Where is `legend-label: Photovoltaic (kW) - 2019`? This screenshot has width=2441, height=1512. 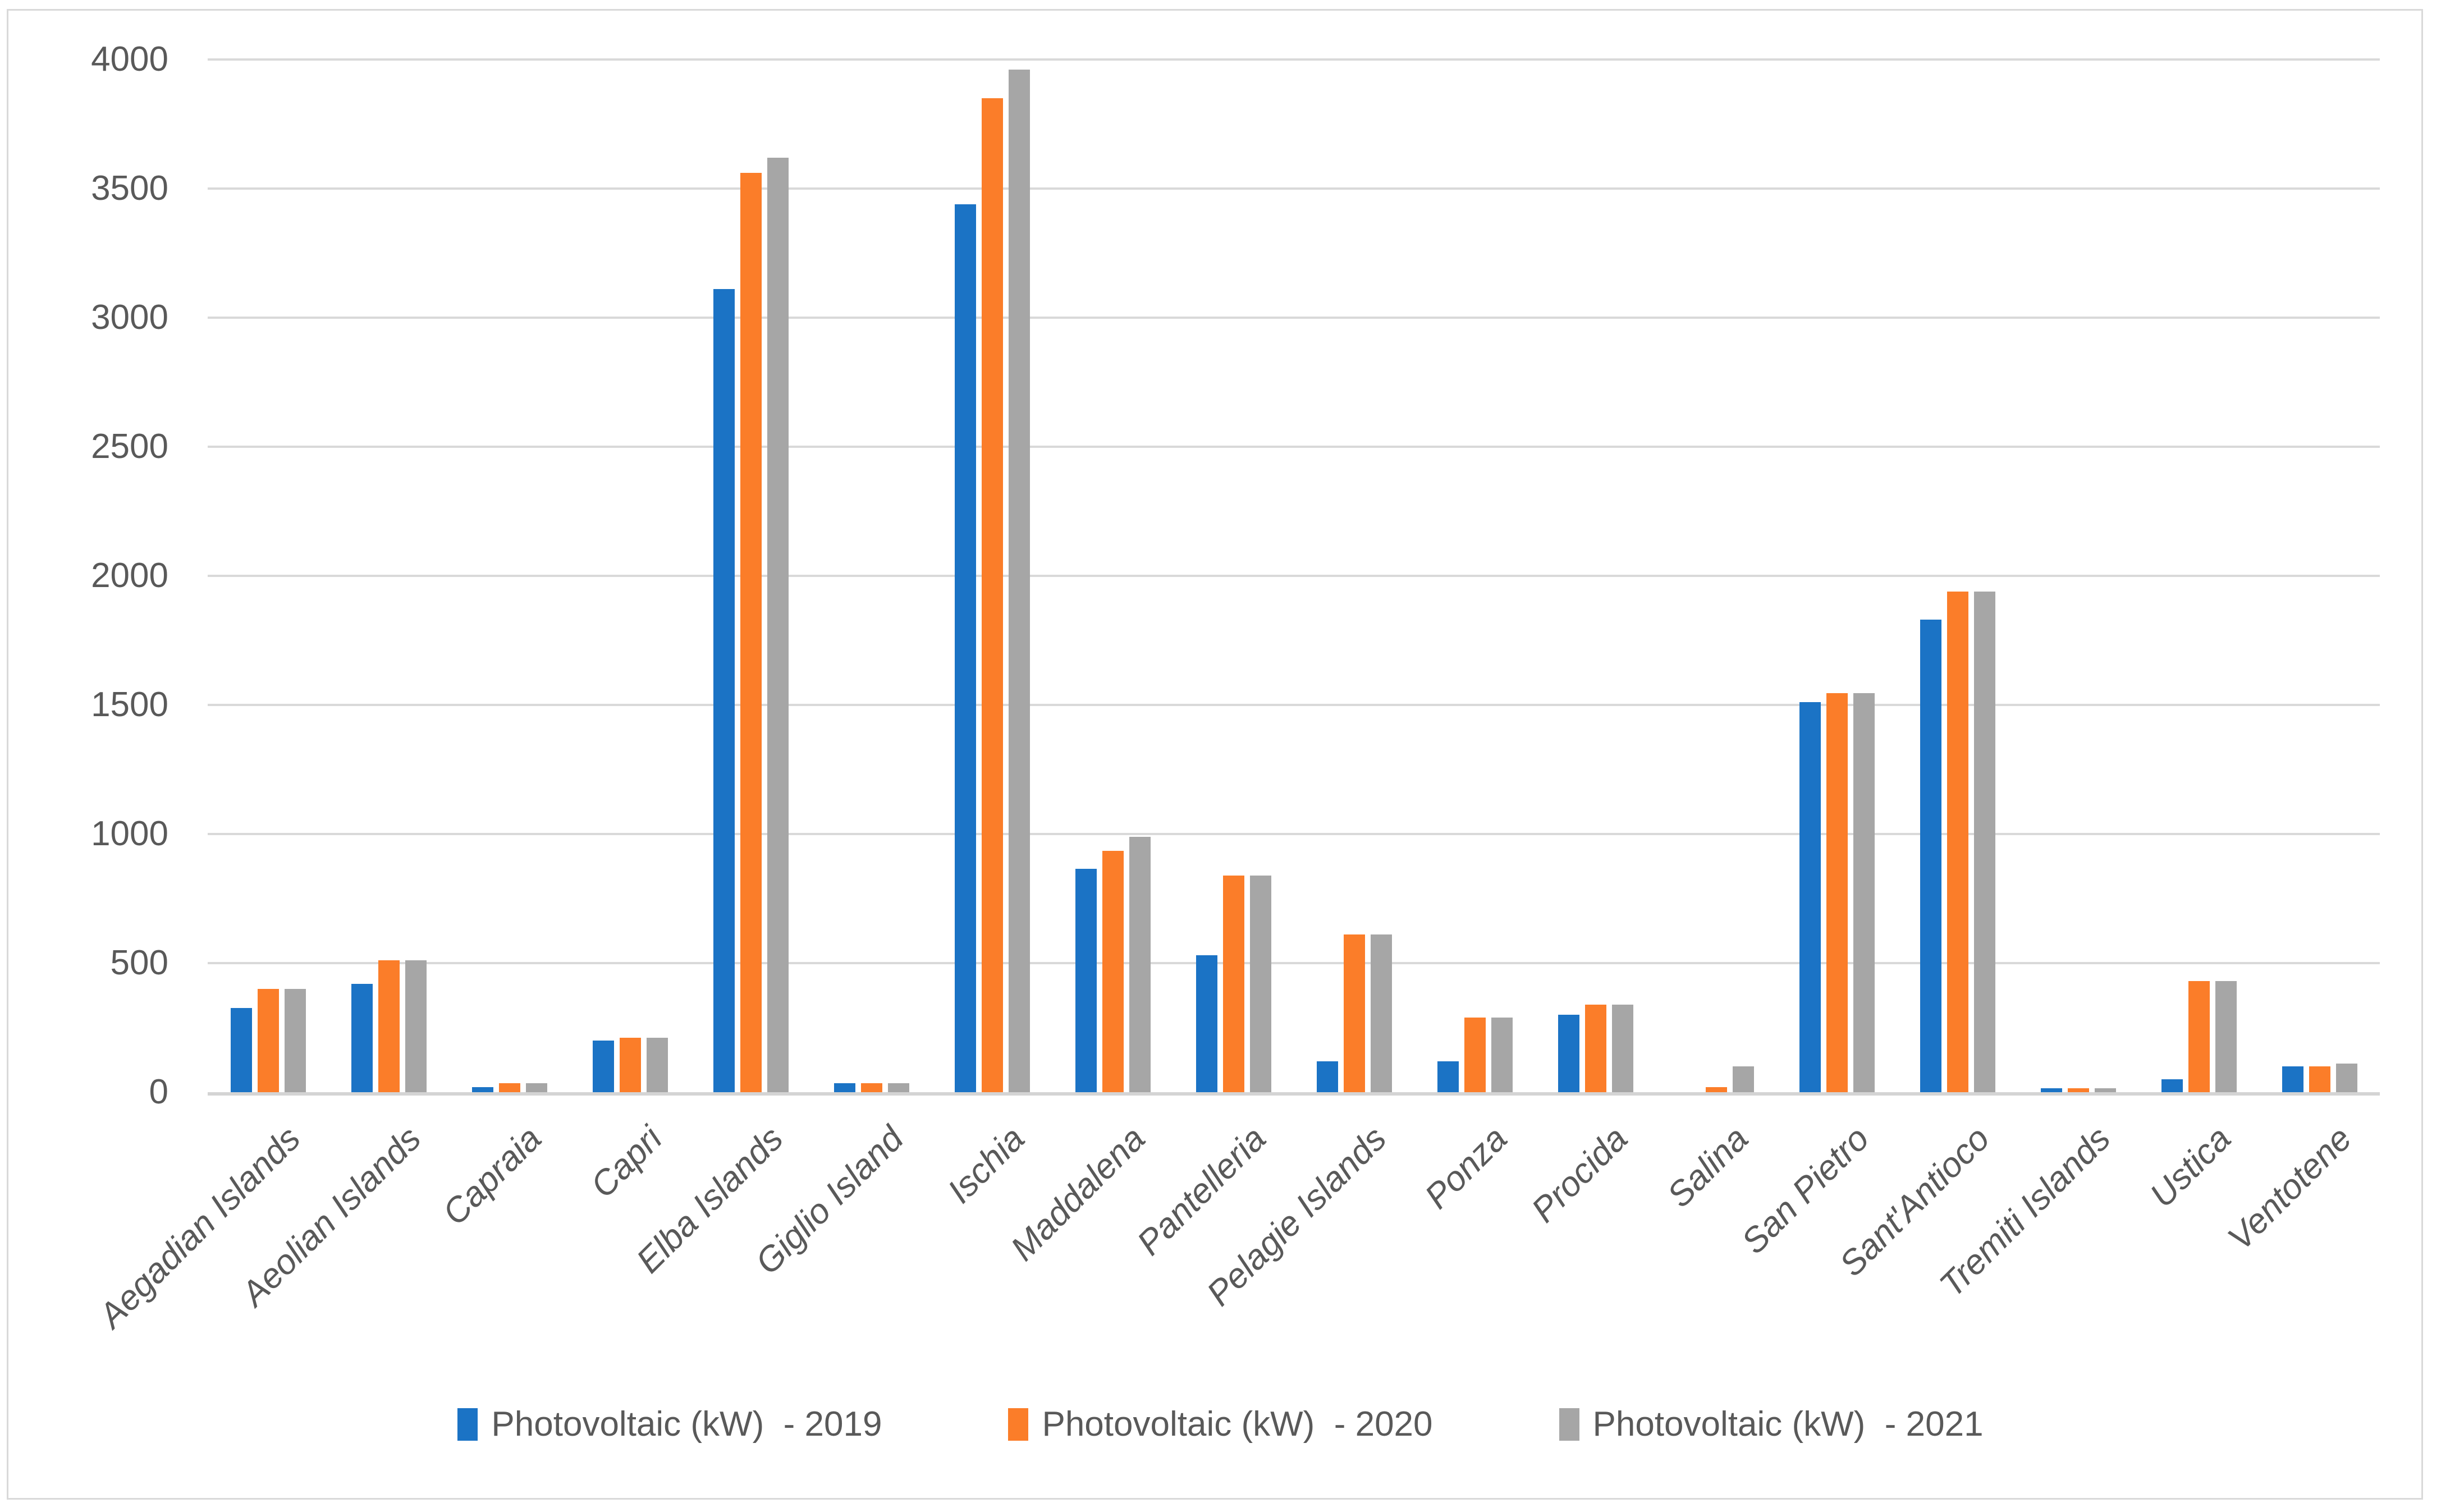
legend-label: Photovoltaic (kW) - 2019 is located at coordinates (686, 1424).